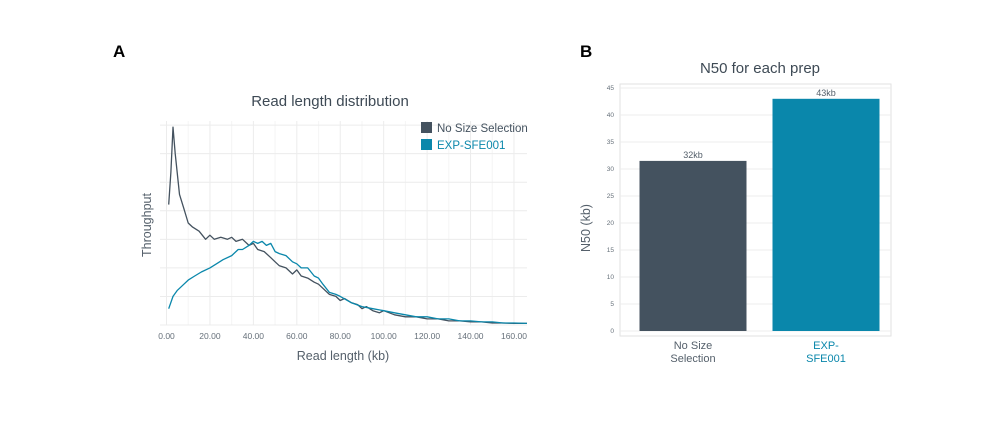 The width and height of the screenshot is (1000, 424). I want to click on category-label-exp-sfe001: EXP-, so click(826, 346).